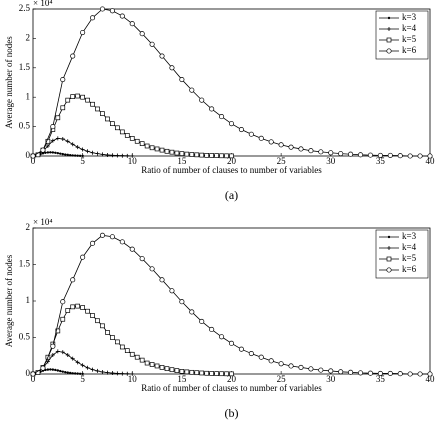  I want to click on y-axis-label: Average number of nodes, so click(9, 82).